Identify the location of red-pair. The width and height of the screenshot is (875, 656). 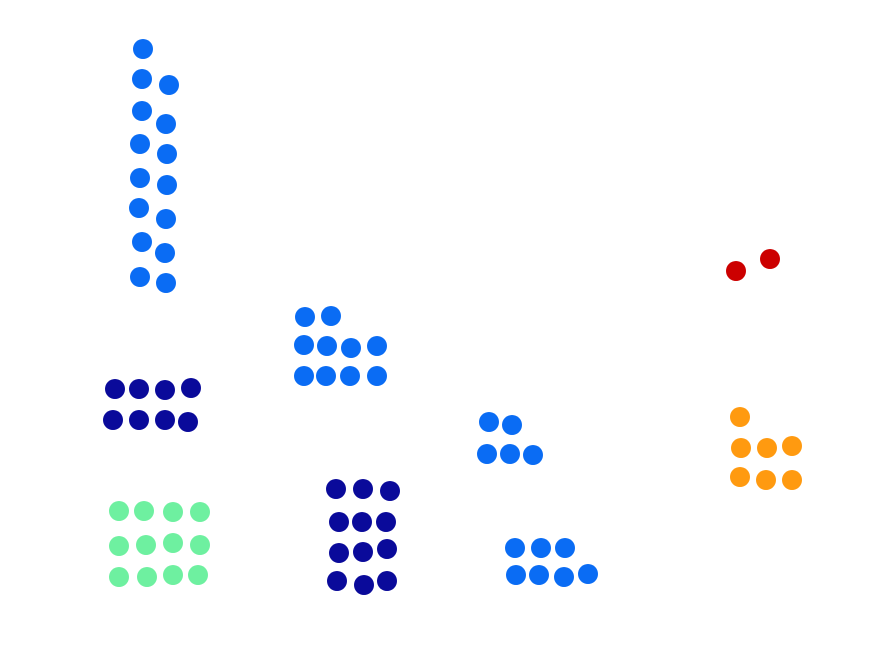
(753, 265).